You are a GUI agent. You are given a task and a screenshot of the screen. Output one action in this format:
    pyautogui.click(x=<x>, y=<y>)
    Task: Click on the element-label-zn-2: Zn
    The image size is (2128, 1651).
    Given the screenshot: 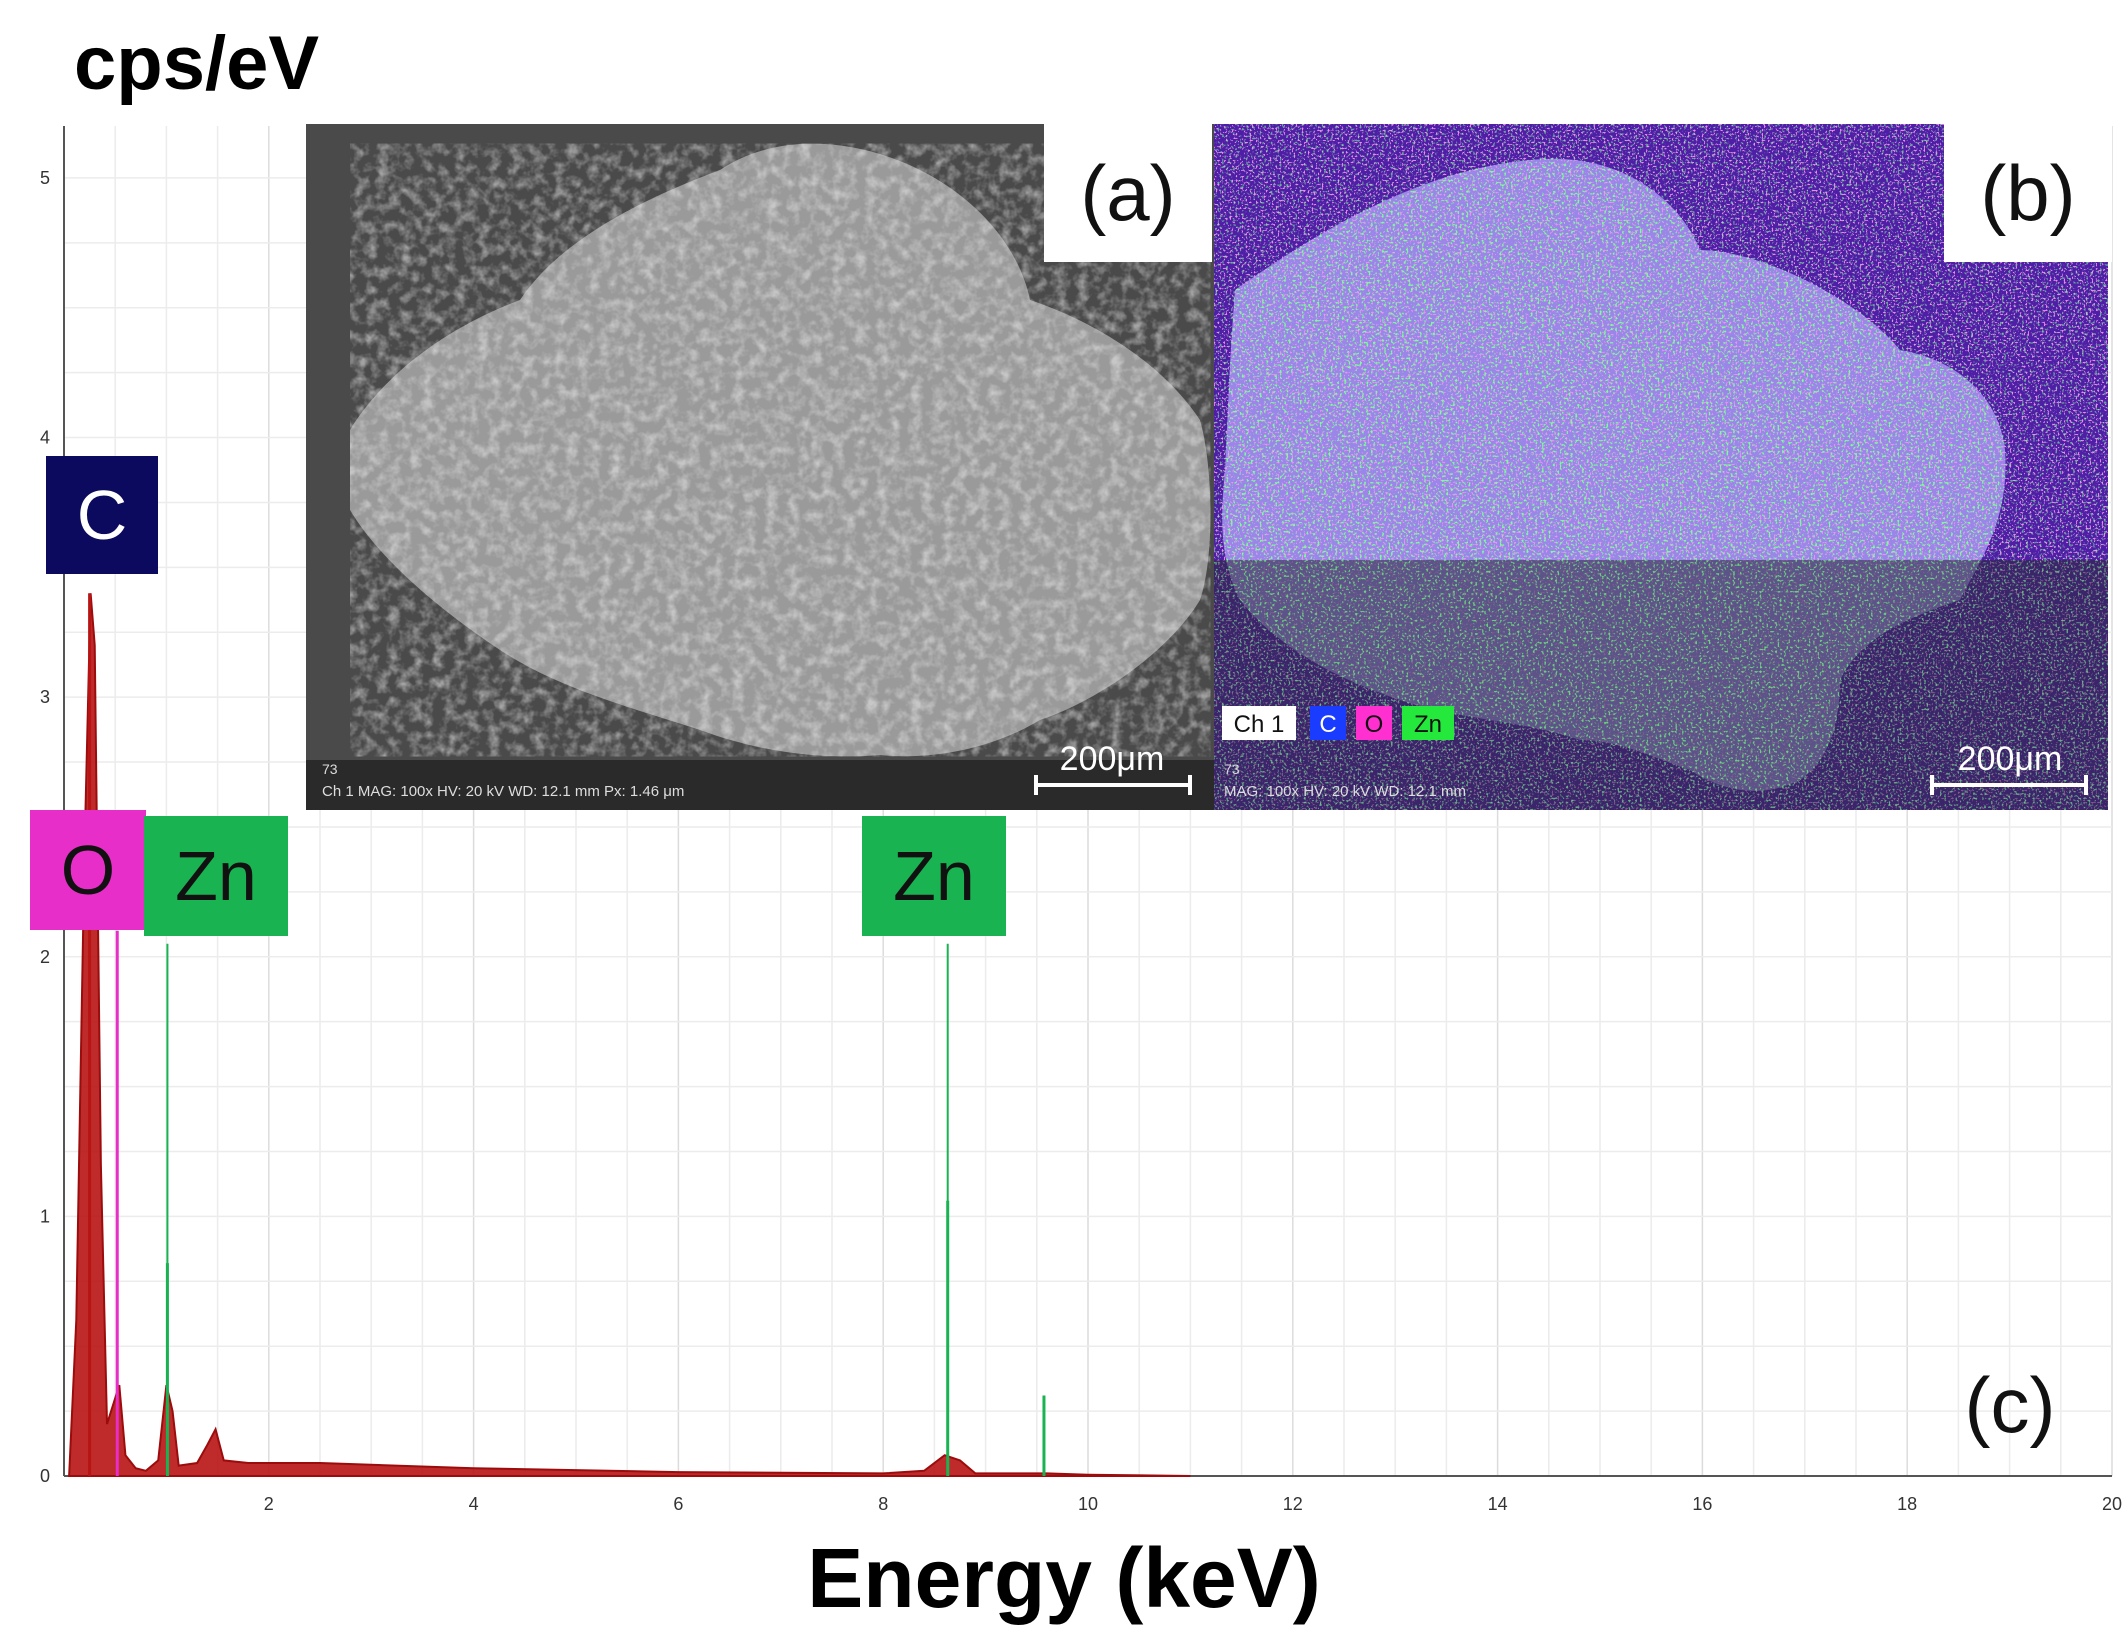 What is the action you would take?
    pyautogui.click(x=934, y=876)
    